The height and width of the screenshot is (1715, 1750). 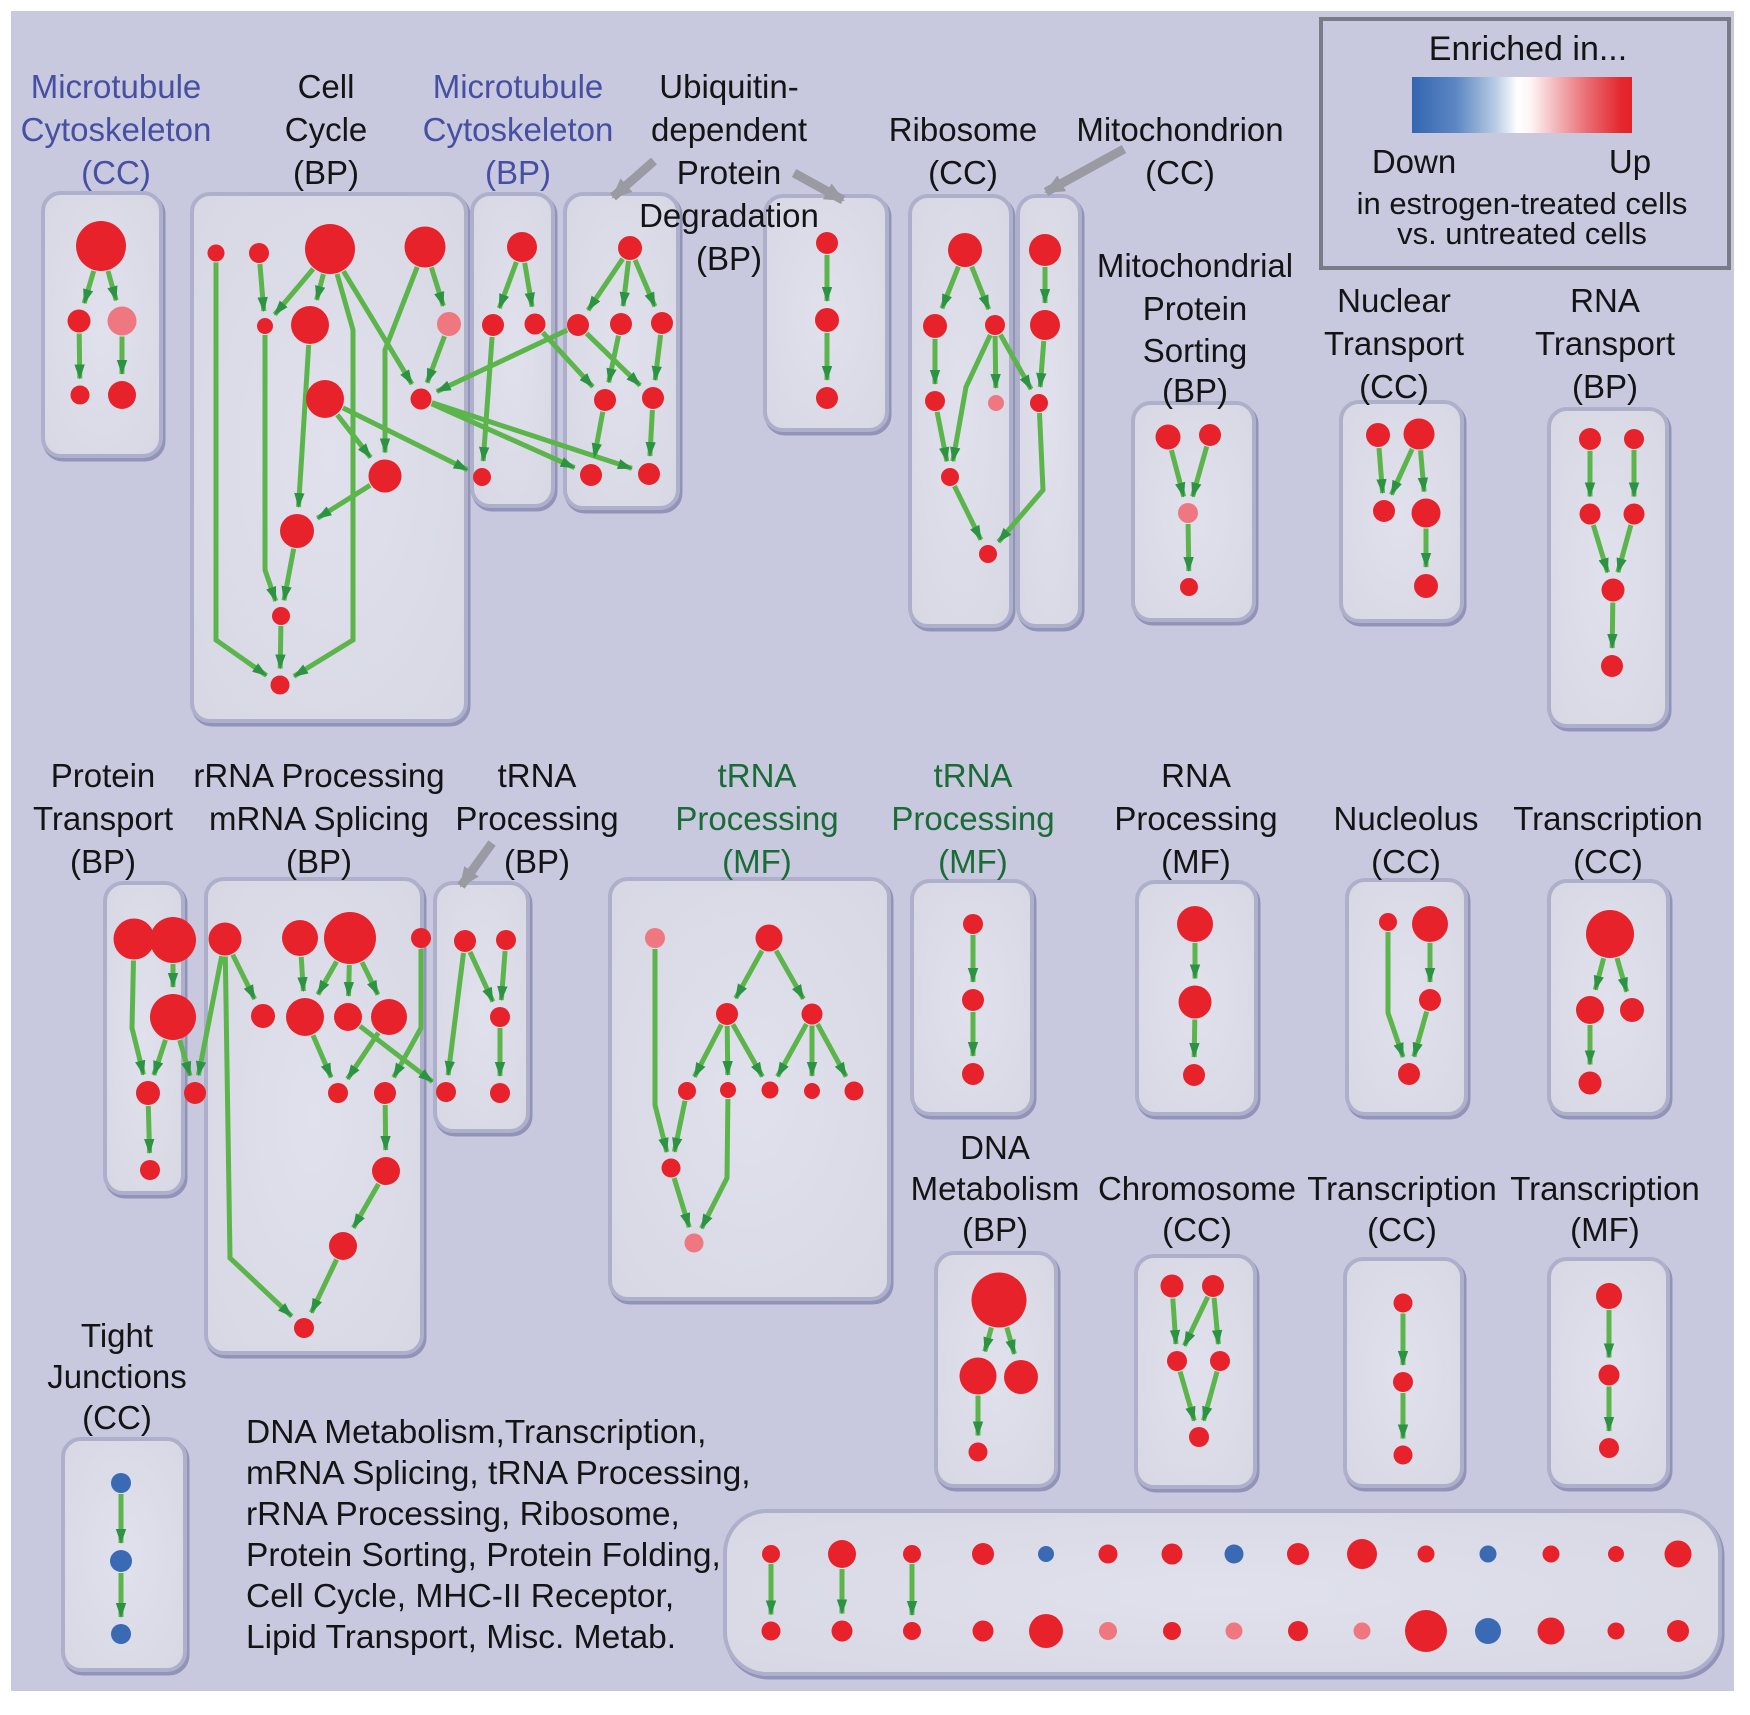 I want to click on svg-text: Ubiquitin-, so click(x=728, y=86).